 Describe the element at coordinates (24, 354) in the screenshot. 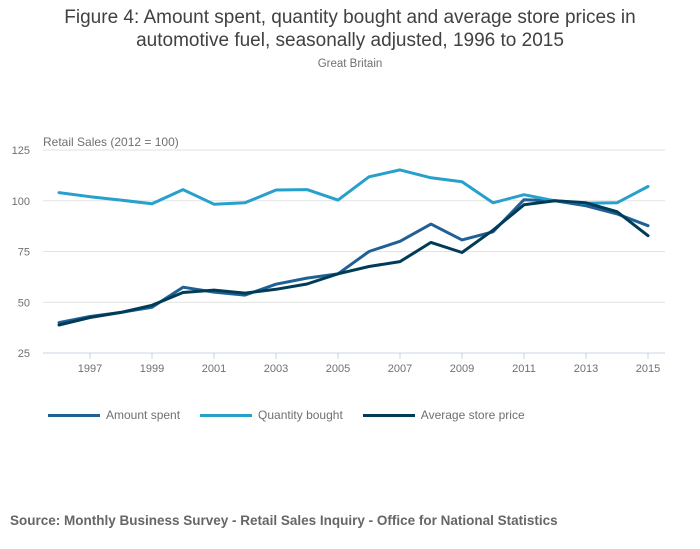

I see `y-tick-label: 25` at that location.